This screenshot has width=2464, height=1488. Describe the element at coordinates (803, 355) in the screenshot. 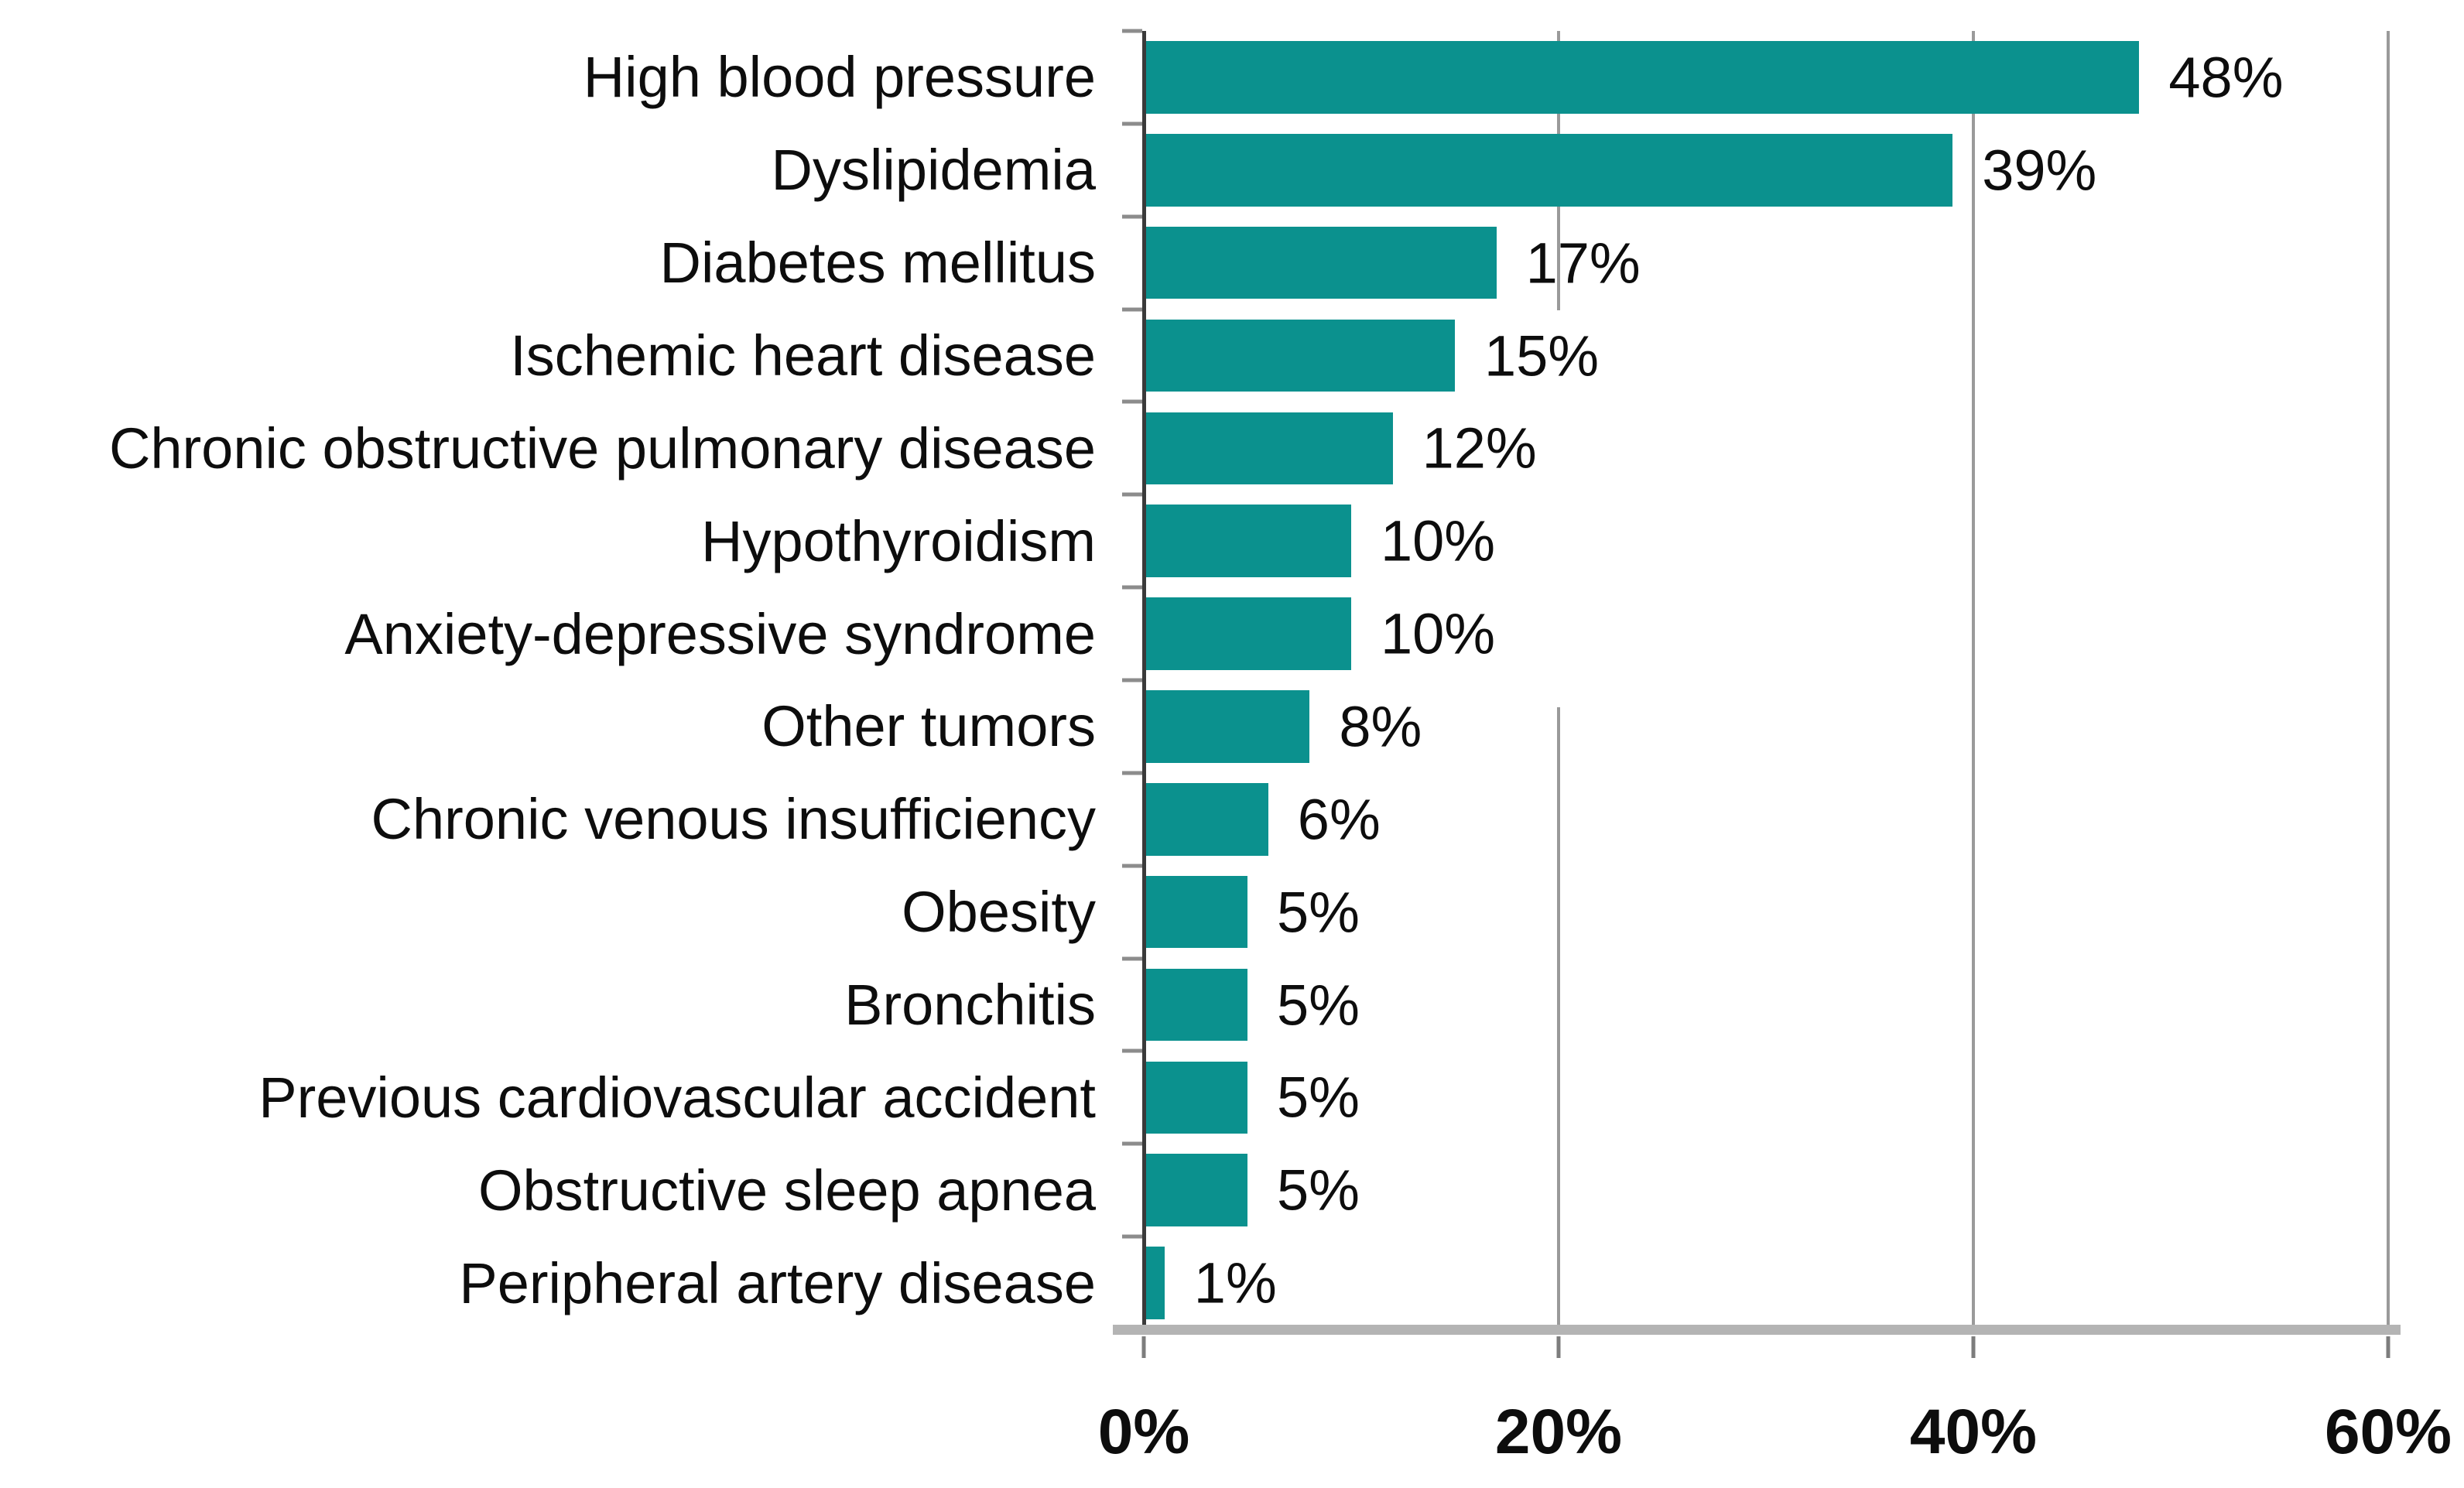

I see `category-label: Ischemic heart disease` at that location.